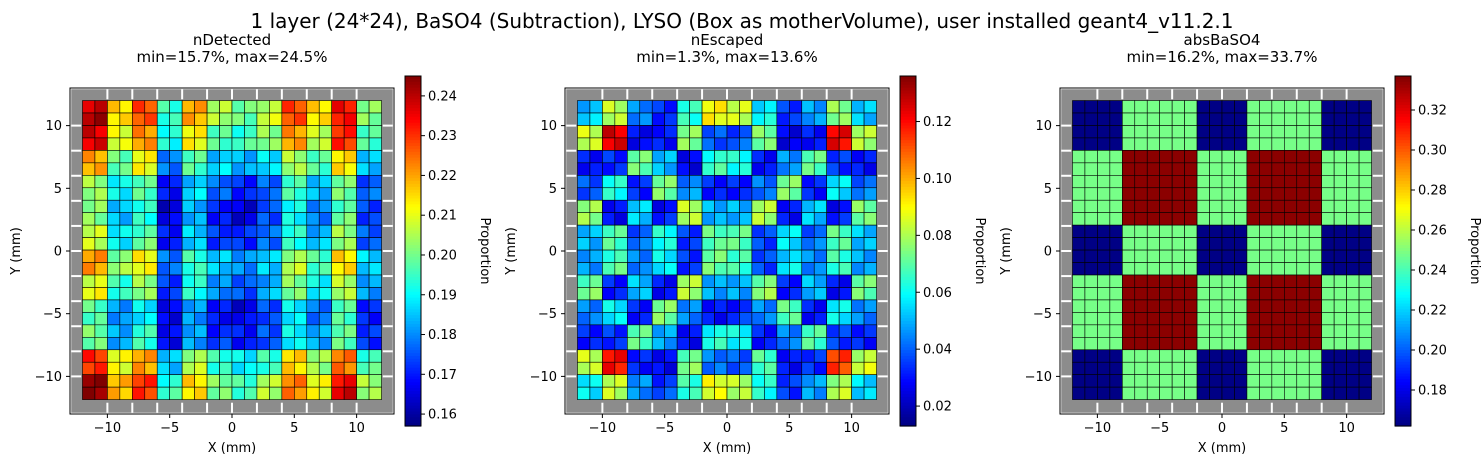 The image size is (1484, 469). I want to click on y-tick-label: −10, so click(543, 377).